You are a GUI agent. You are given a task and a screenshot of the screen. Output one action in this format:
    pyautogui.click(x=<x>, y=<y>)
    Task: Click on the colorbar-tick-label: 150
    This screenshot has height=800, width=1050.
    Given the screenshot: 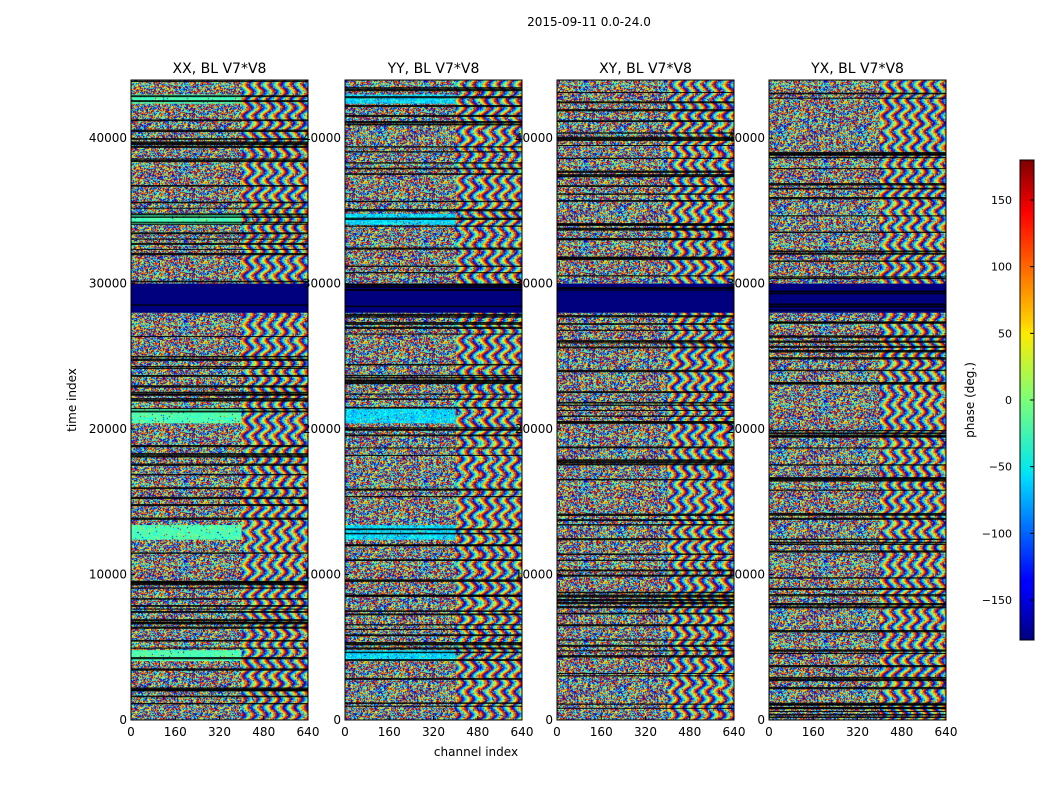 What is the action you would take?
    pyautogui.click(x=1001, y=200)
    